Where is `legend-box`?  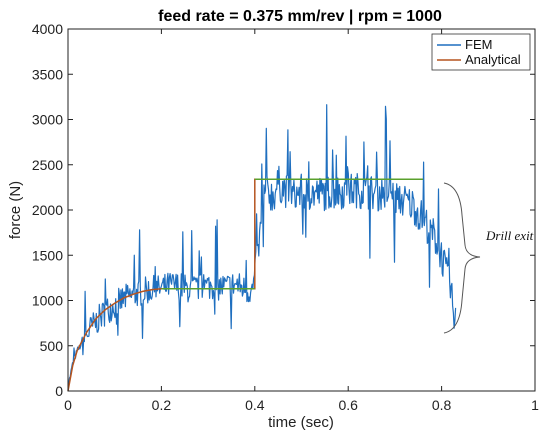 legend-box is located at coordinates (481, 52).